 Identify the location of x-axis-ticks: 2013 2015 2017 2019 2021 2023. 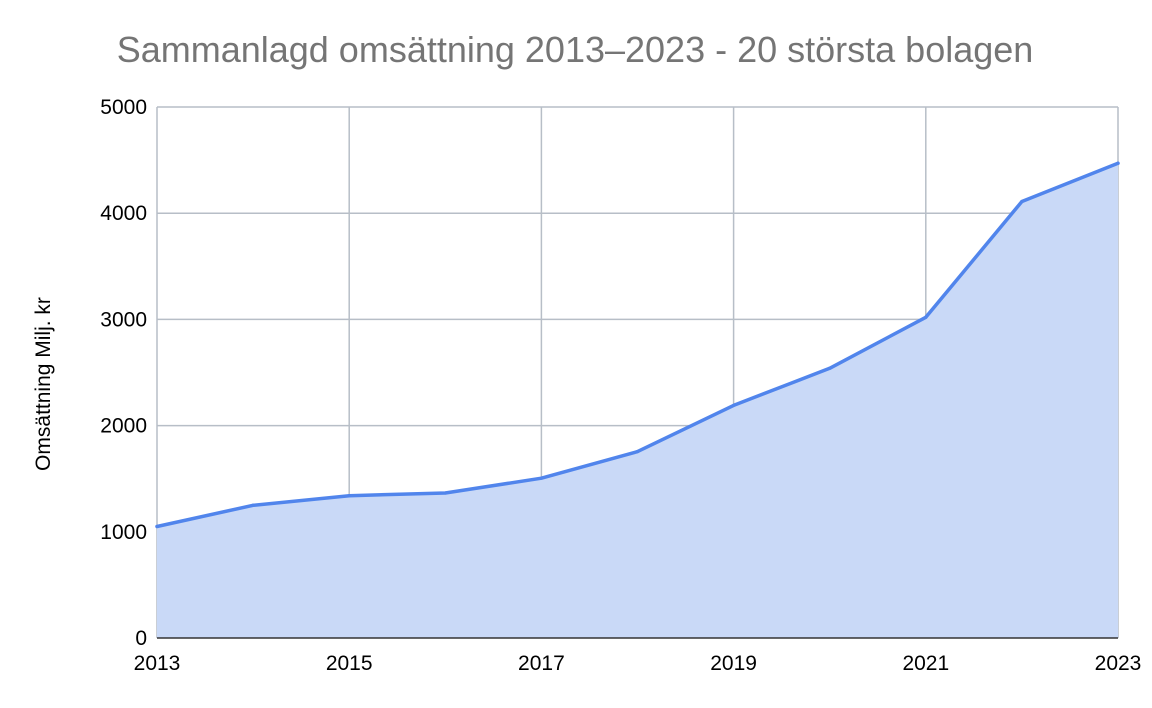
(638, 663).